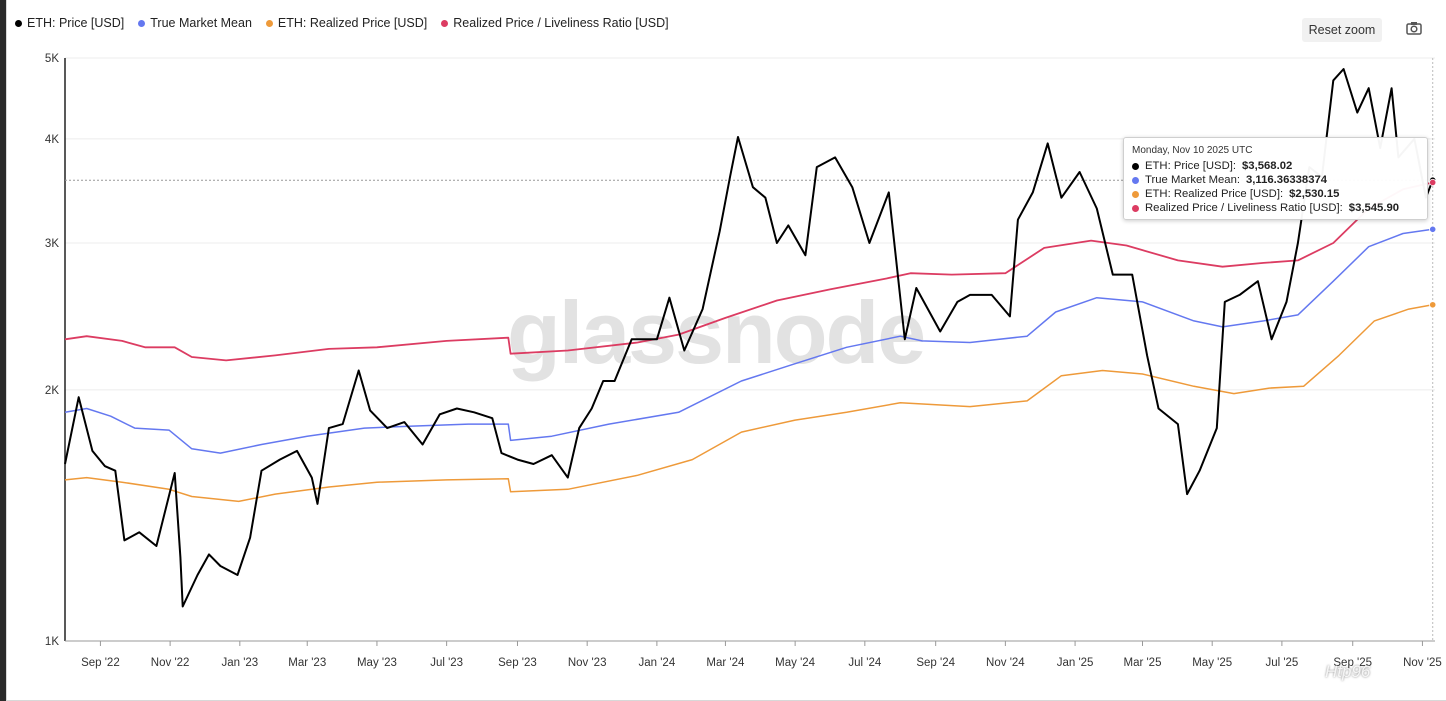 The width and height of the screenshot is (1446, 701). I want to click on x-tick-label: Jan '23, so click(239, 663).